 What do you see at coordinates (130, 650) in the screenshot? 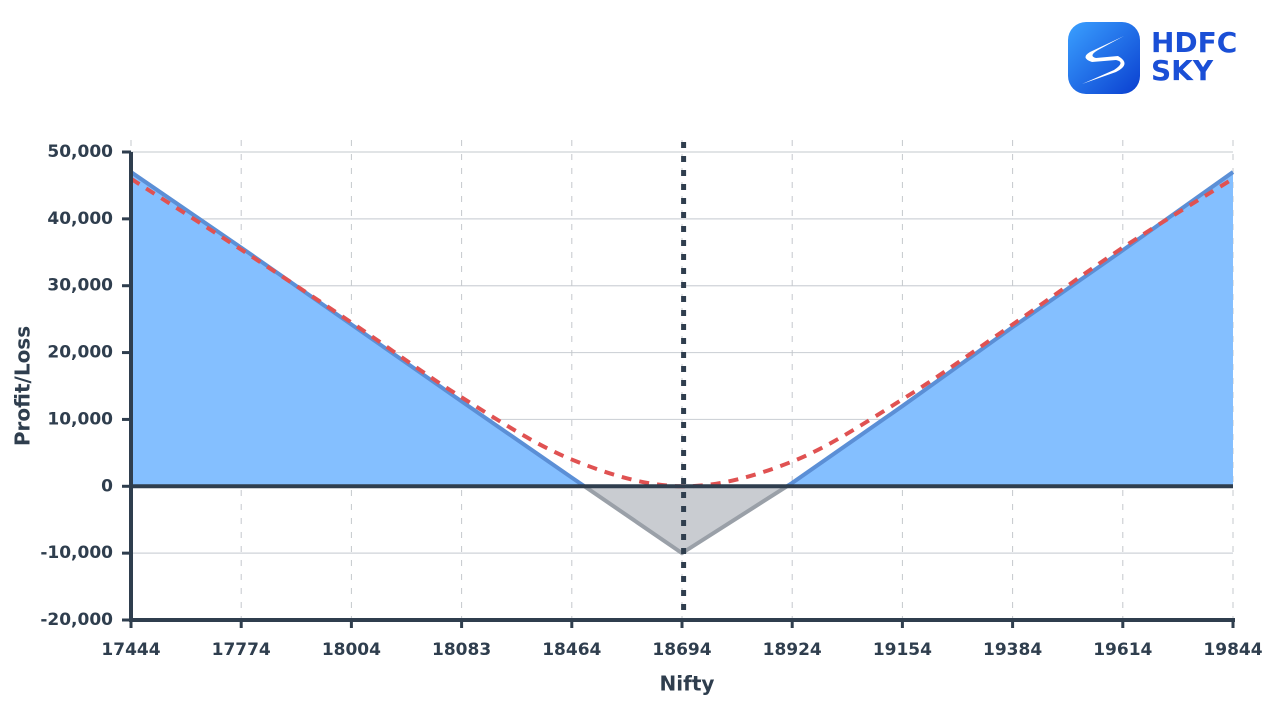
I see `x-tick-label: 17444` at bounding box center [130, 650].